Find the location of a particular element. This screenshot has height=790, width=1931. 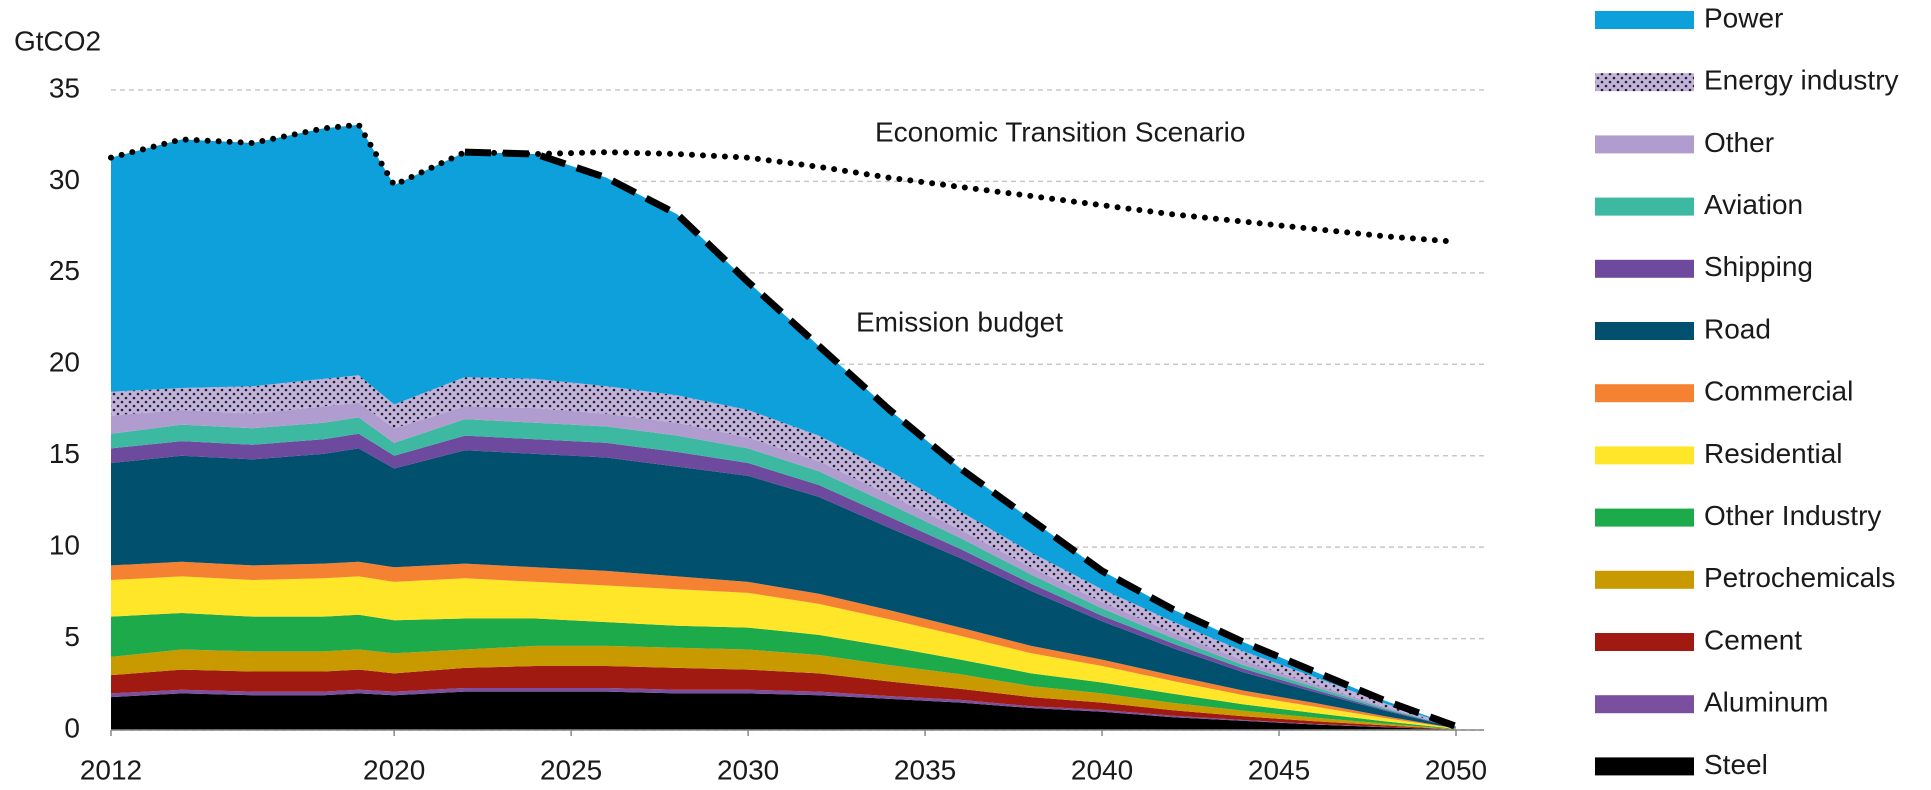

legend-label: Aluminum is located at coordinates (1766, 702).